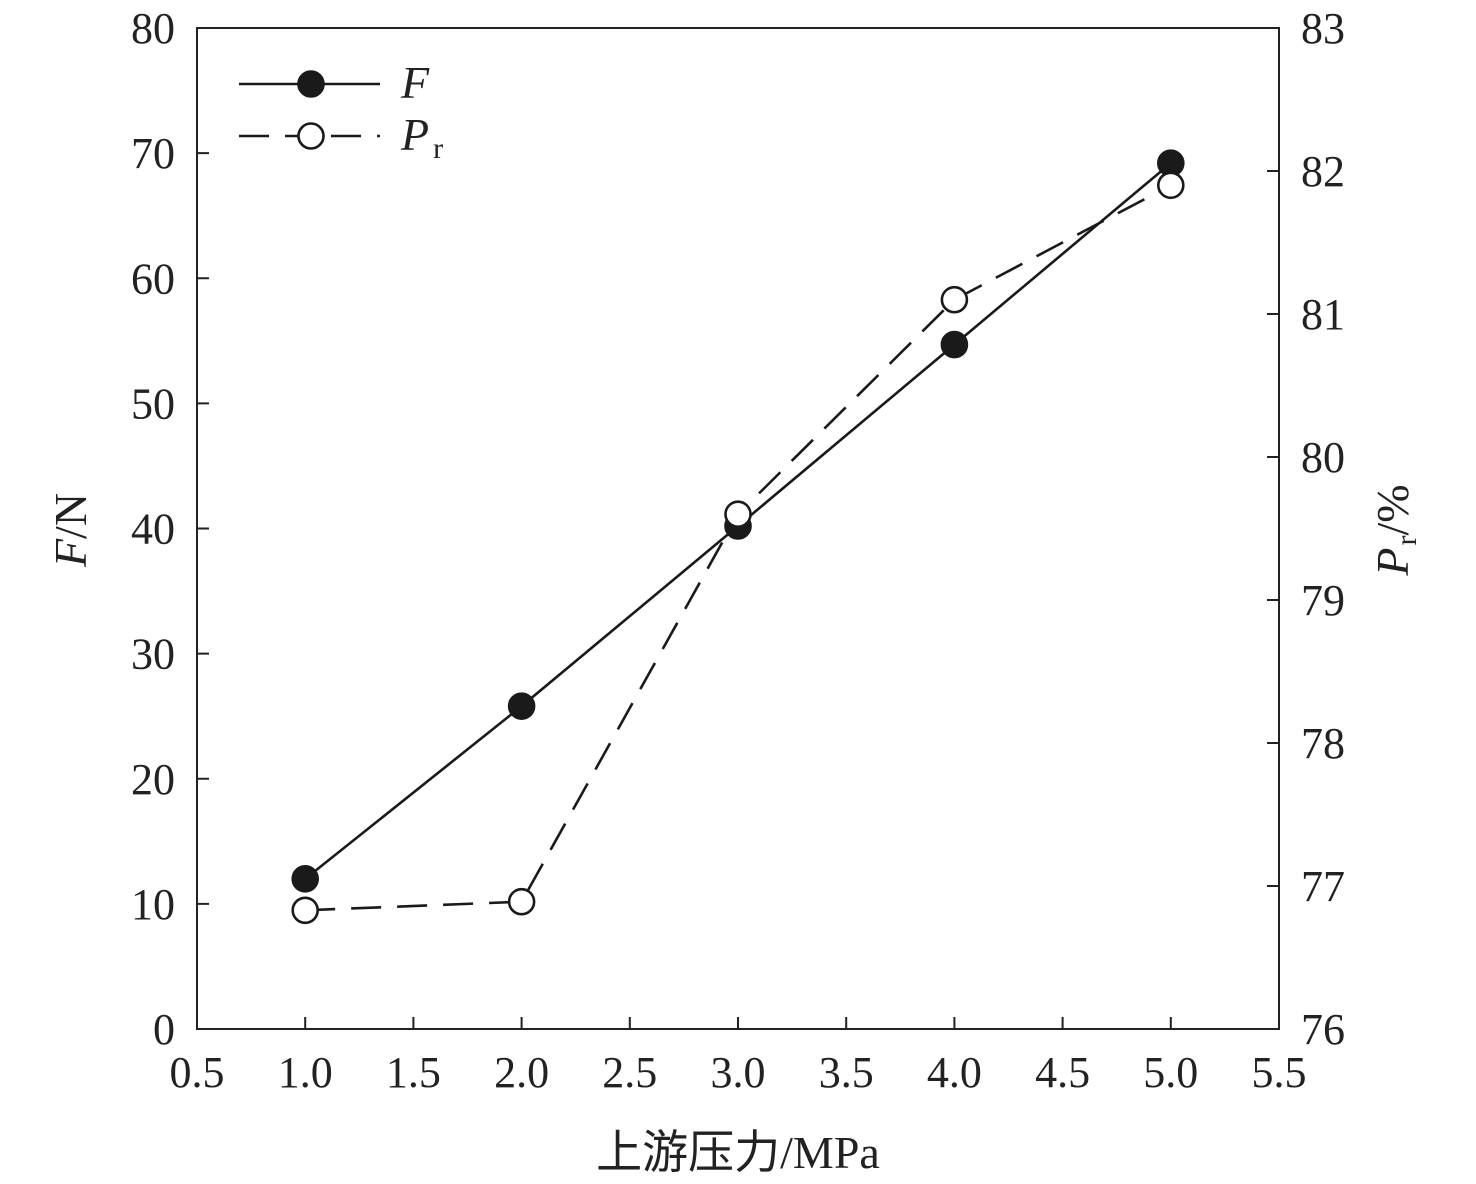 Image resolution: width=1476 pixels, height=1184 pixels. I want to click on y-left-tick-label: 10, so click(153, 904).